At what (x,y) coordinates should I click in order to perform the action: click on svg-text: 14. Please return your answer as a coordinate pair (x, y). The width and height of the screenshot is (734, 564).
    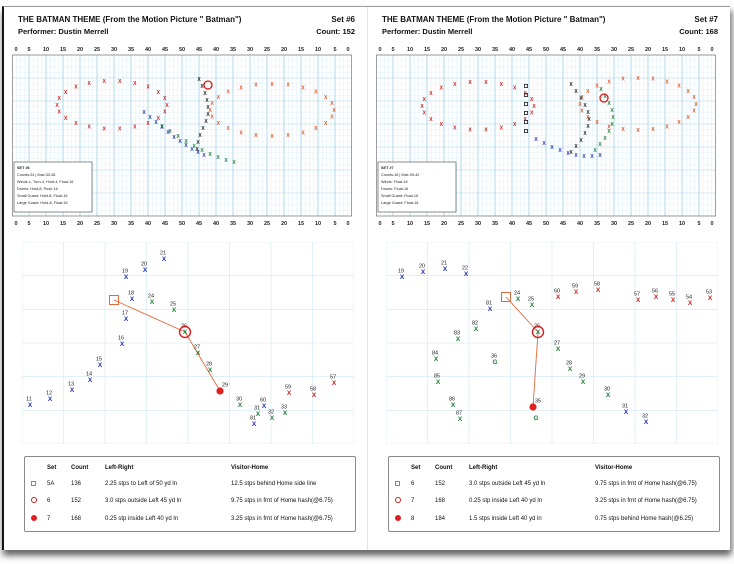
    Looking at the image, I should click on (89, 375).